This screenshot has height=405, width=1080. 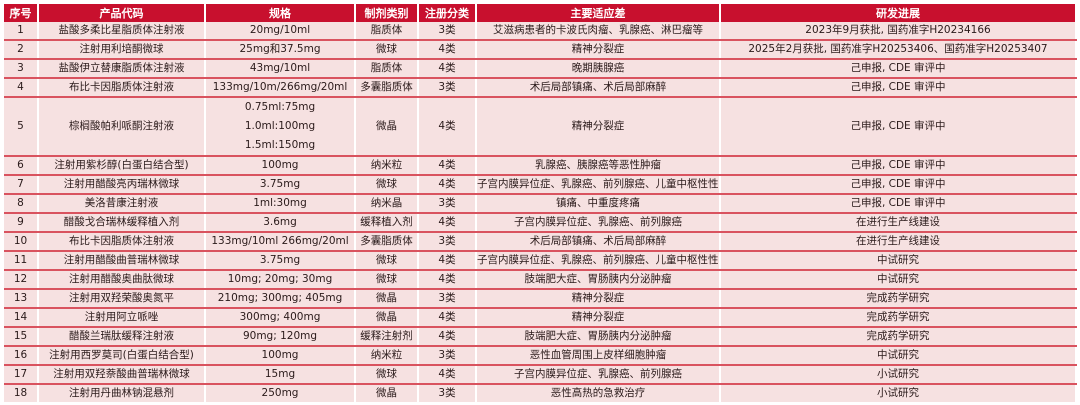 I want to click on spec-line: 300mg; 400mg, so click(x=280, y=317).